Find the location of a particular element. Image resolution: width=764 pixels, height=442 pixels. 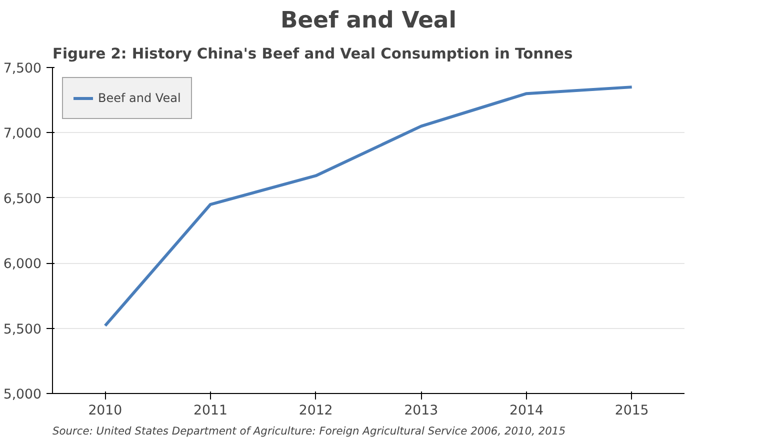

x-tick-label: 2011 is located at coordinates (211, 411).